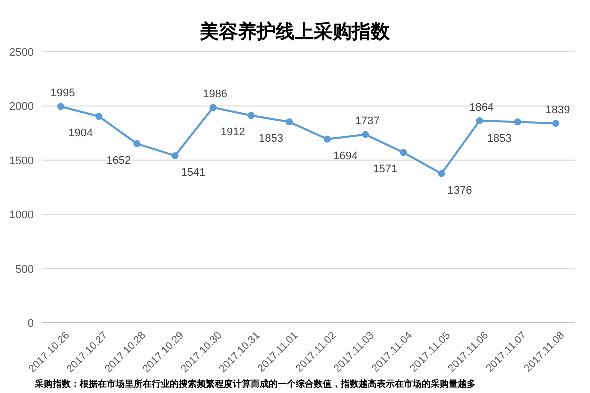  What do you see at coordinates (22, 107) in the screenshot?
I see `y-tick-label: 2000` at bounding box center [22, 107].